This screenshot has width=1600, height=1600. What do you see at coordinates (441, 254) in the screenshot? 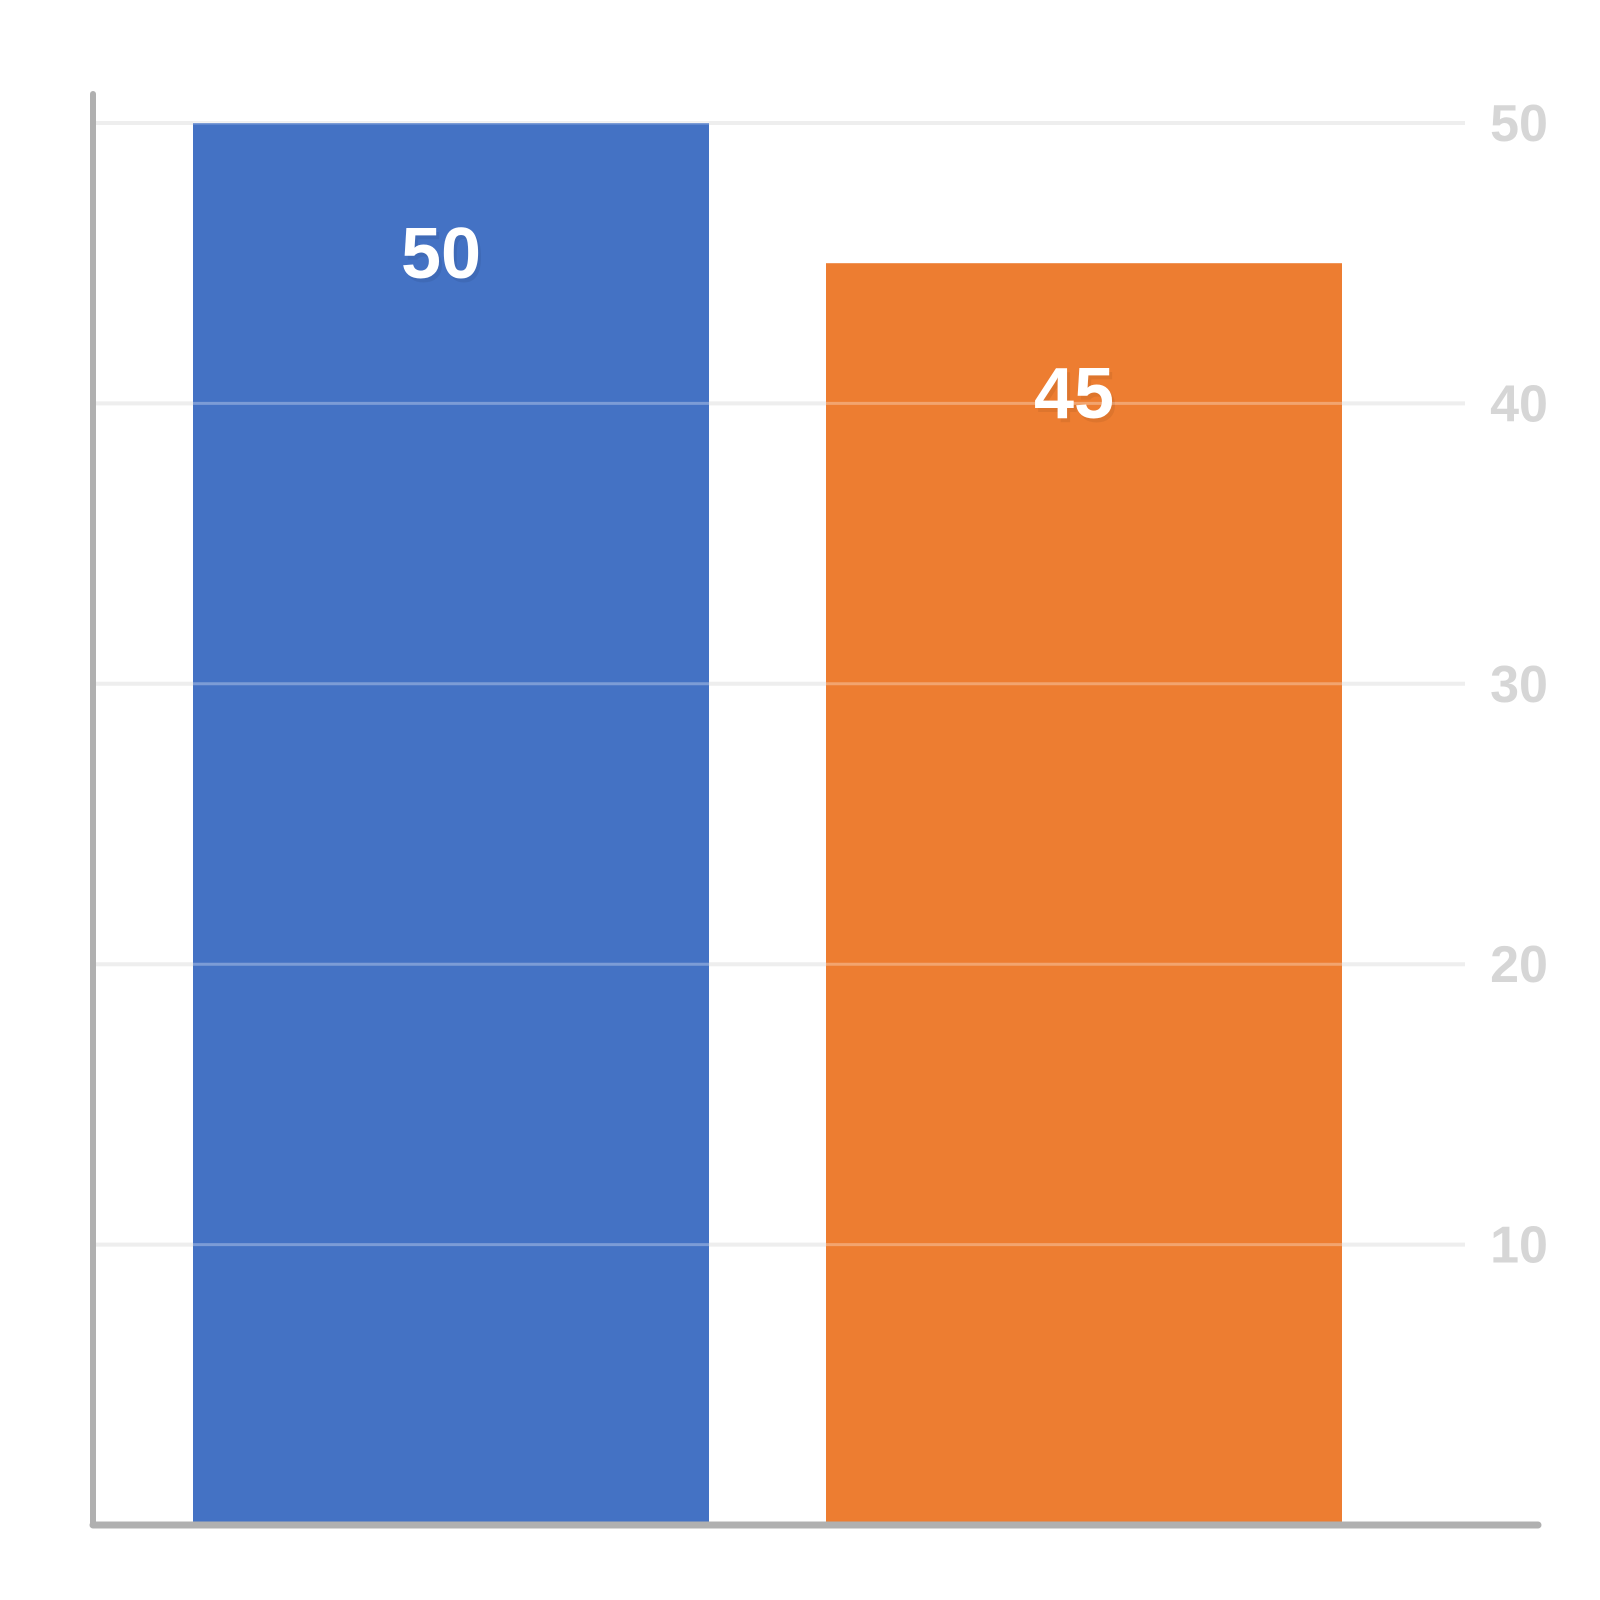
I see `data-label-1: 50` at bounding box center [441, 254].